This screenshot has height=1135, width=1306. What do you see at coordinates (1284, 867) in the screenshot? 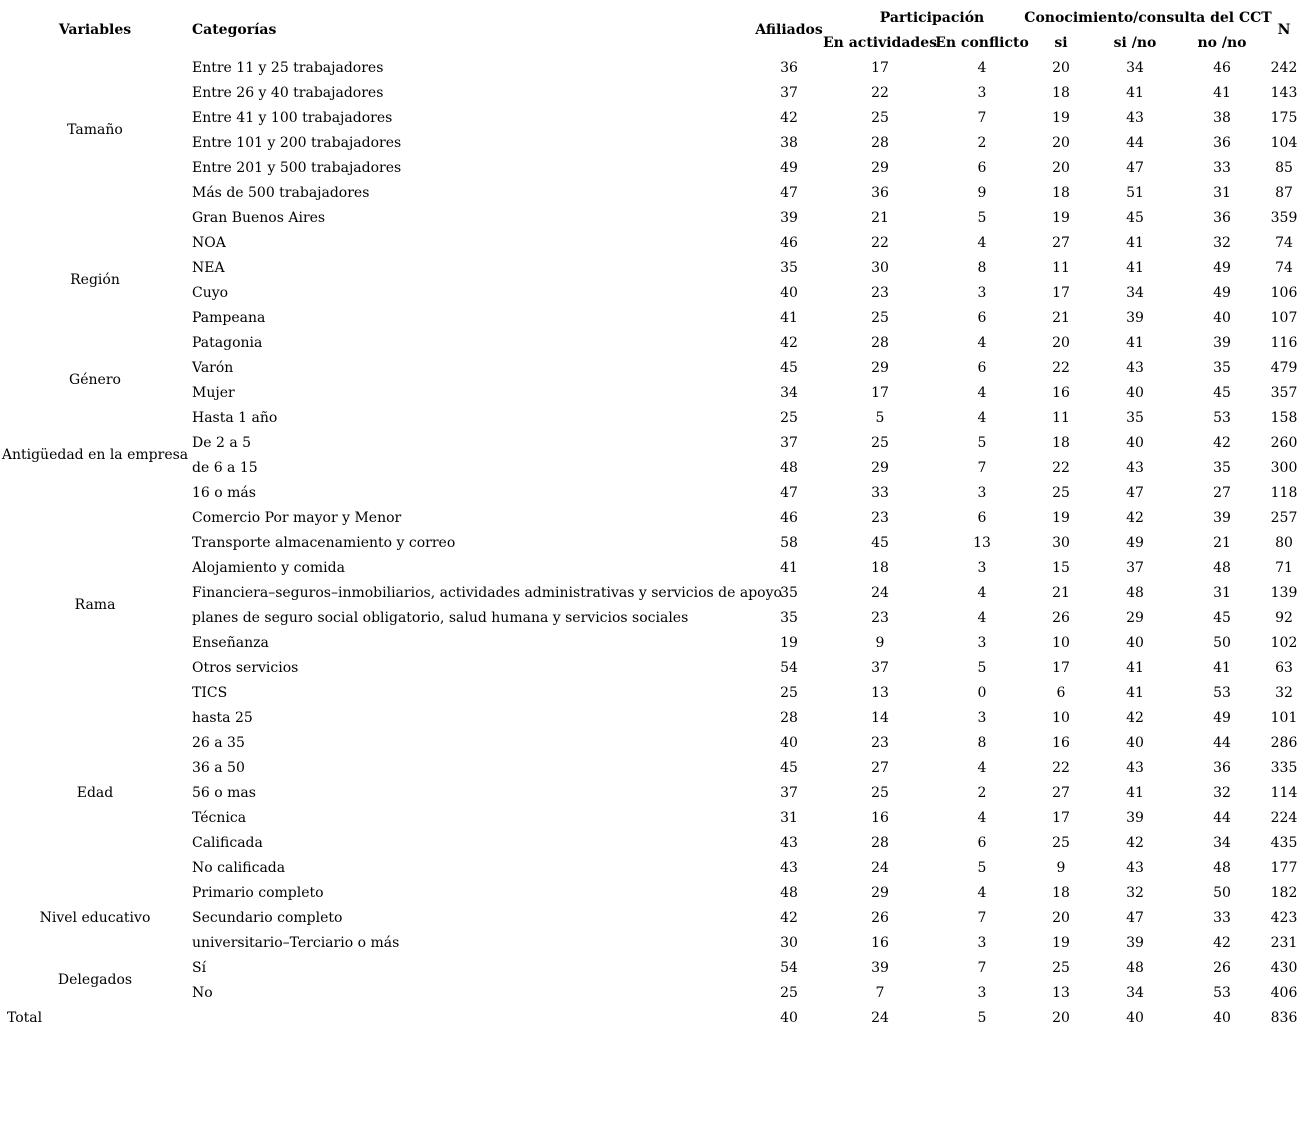
I see `value-cell-n: 177` at bounding box center [1284, 867].